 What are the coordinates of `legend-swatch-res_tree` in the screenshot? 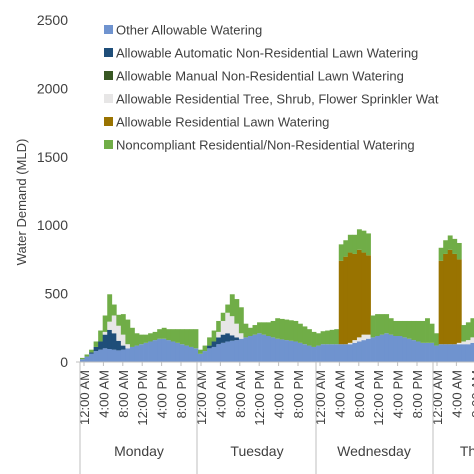 It's located at (108, 98).